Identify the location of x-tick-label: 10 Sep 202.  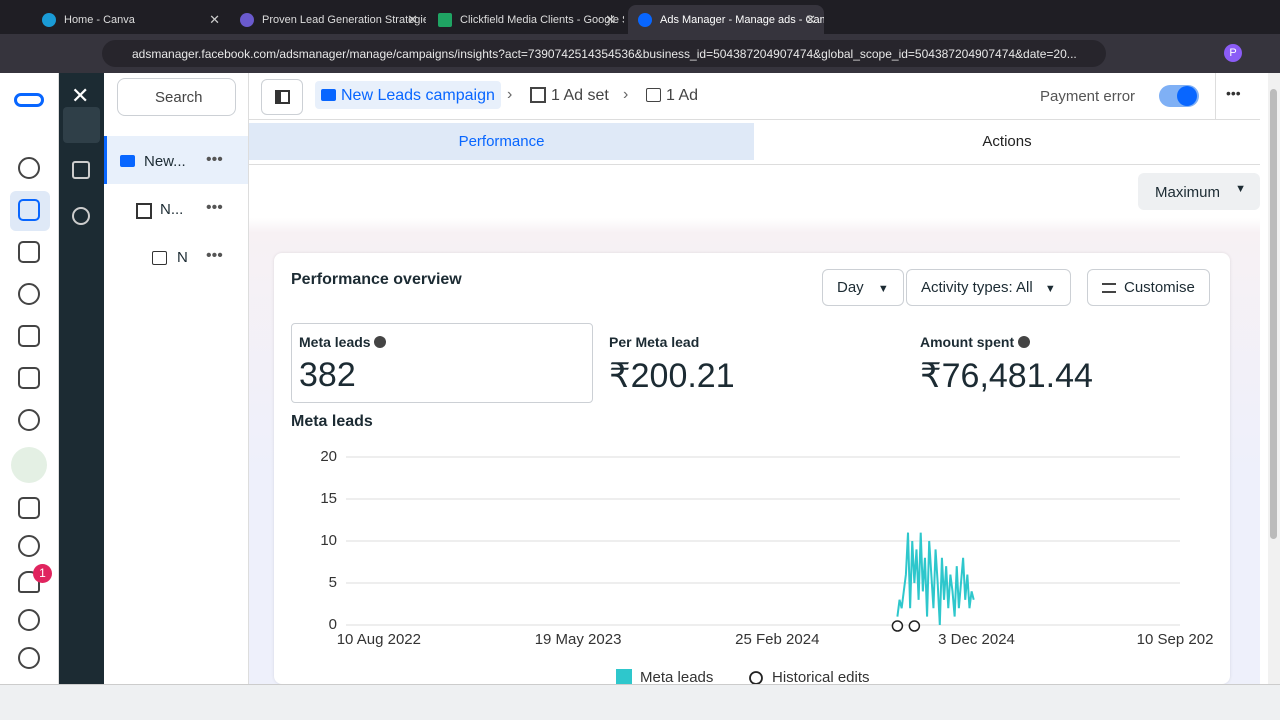
(1175, 639).